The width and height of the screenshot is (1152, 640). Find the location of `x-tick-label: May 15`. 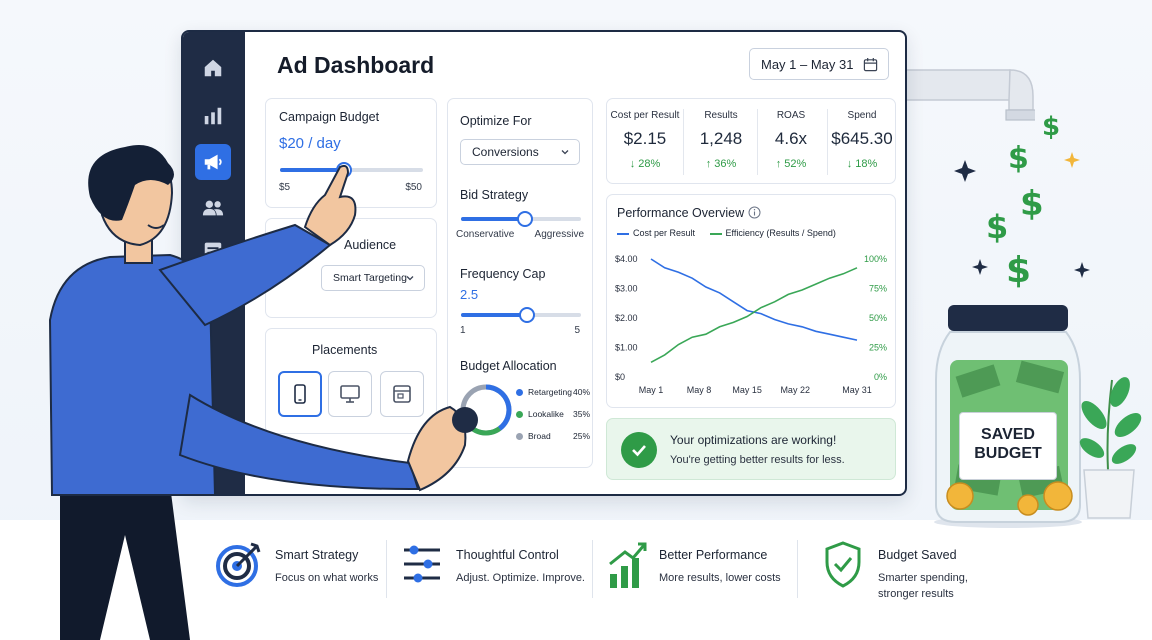

x-tick-label: May 15 is located at coordinates (747, 390).